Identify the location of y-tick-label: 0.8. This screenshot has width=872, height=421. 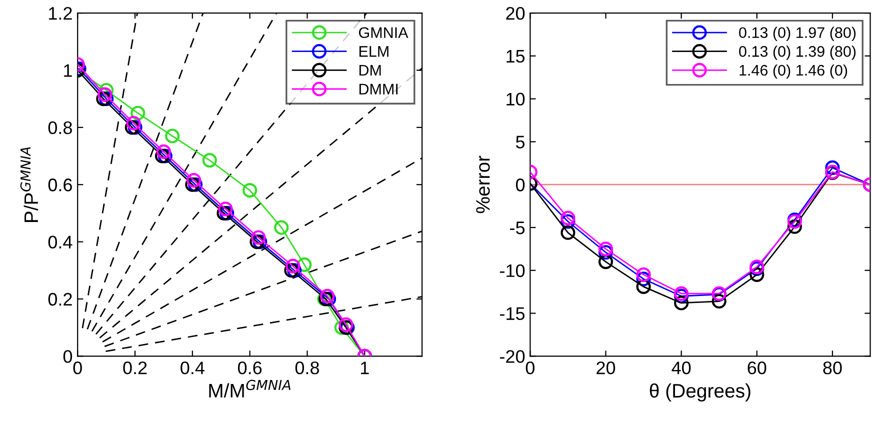
(60, 127).